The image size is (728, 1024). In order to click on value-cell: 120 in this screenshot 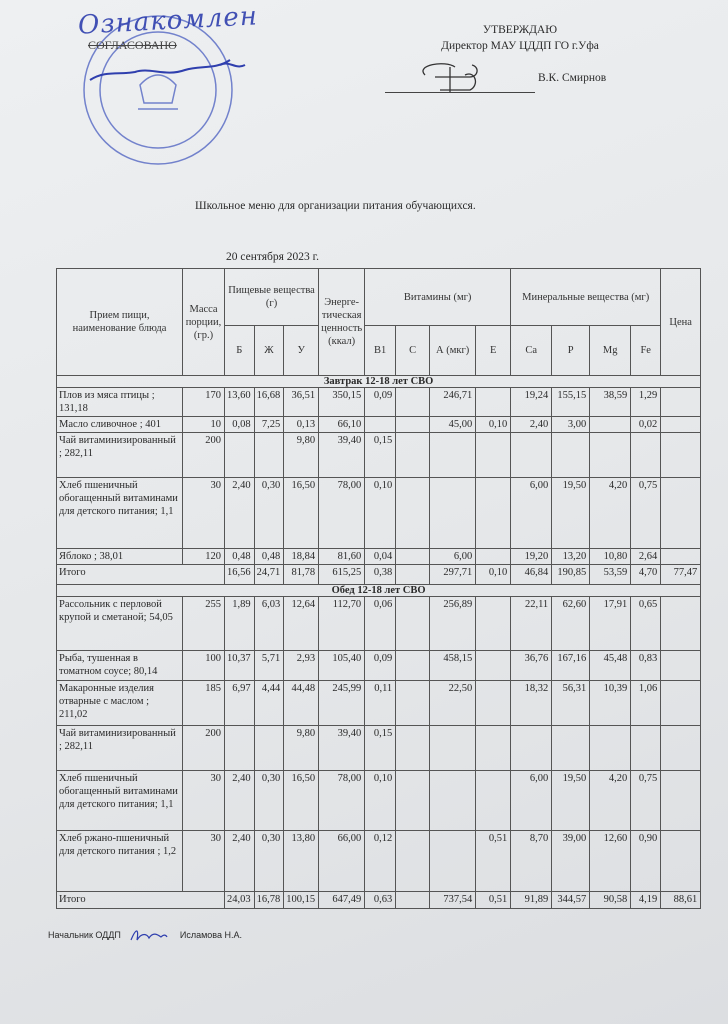, I will do `click(203, 556)`.